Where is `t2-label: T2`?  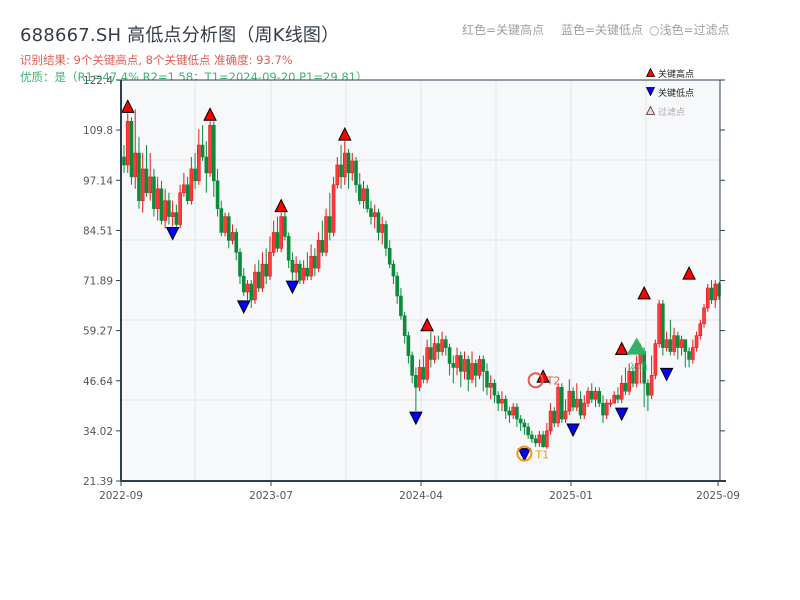
t2-label: T2 is located at coordinates (553, 380).